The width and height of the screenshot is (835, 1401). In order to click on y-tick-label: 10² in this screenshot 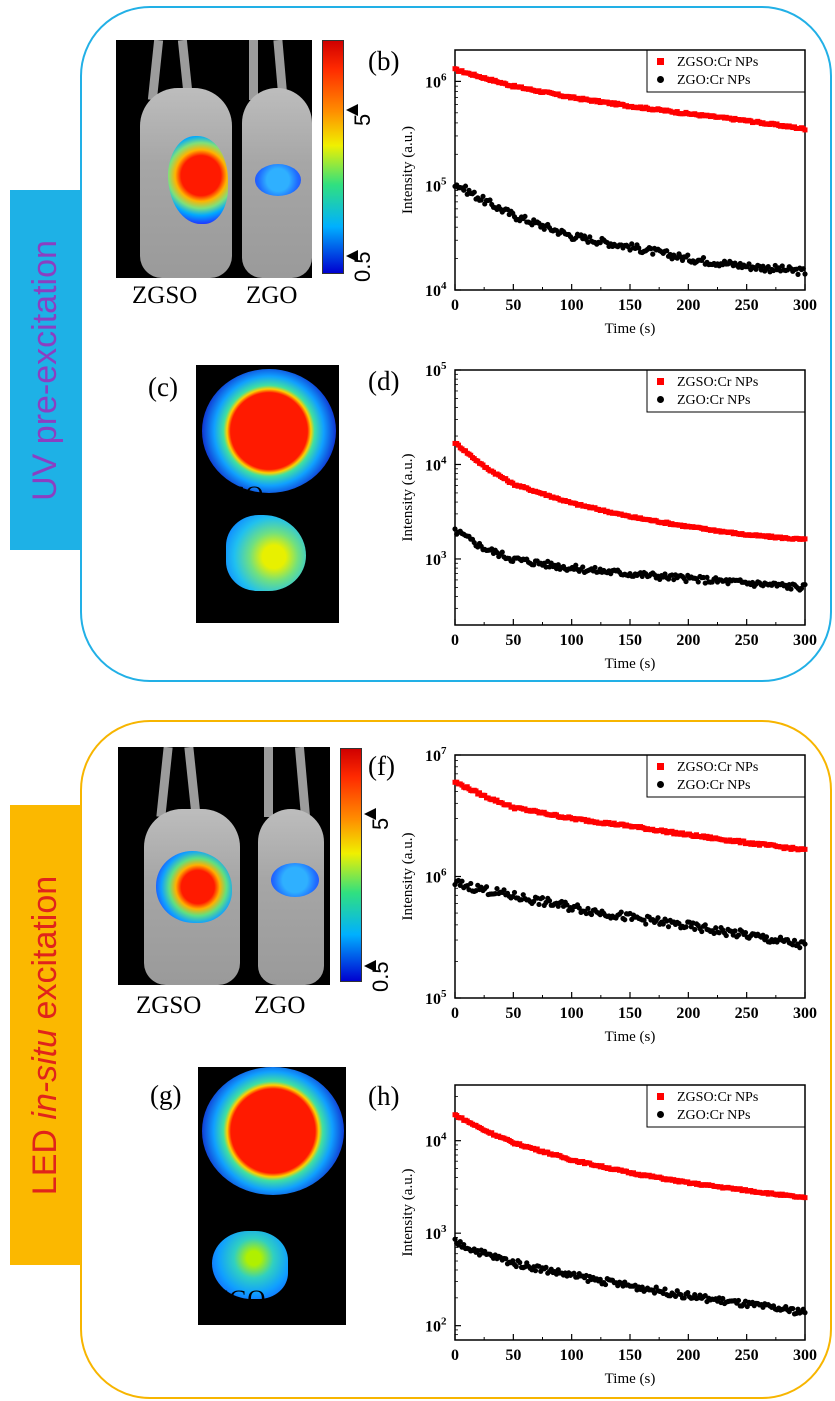, I will do `click(436, 1326)`.